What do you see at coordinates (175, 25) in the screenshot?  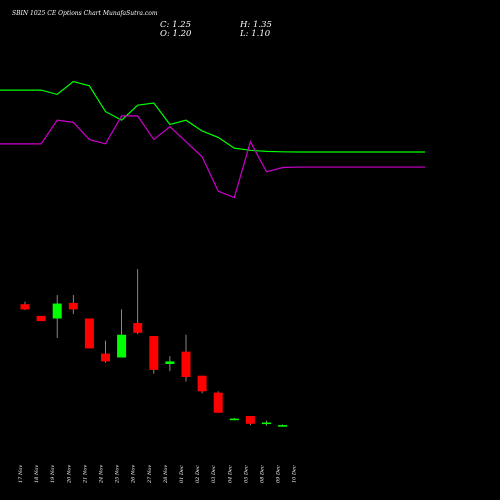 I see `close-readout: C: 1.25` at bounding box center [175, 25].